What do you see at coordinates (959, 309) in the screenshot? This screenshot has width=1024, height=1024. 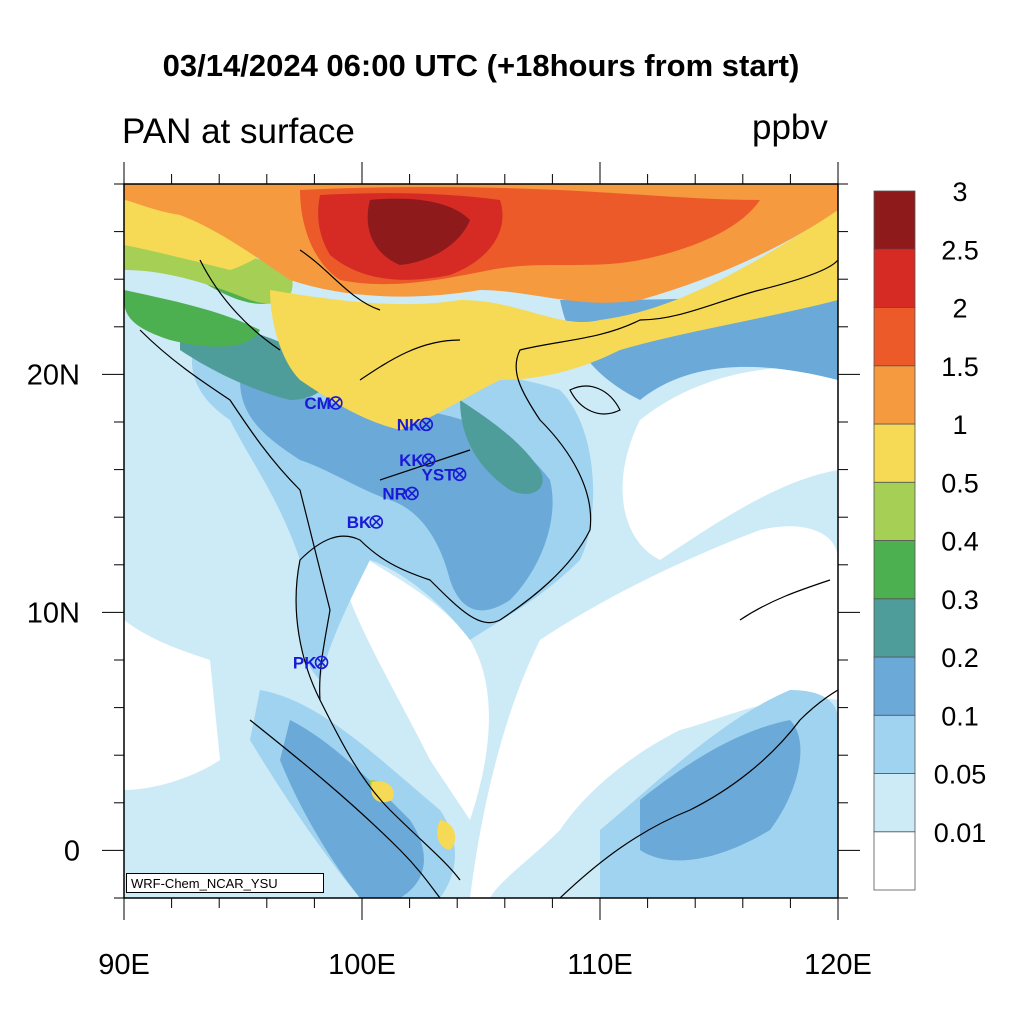 I see `colorbar-level-label: 2` at bounding box center [959, 309].